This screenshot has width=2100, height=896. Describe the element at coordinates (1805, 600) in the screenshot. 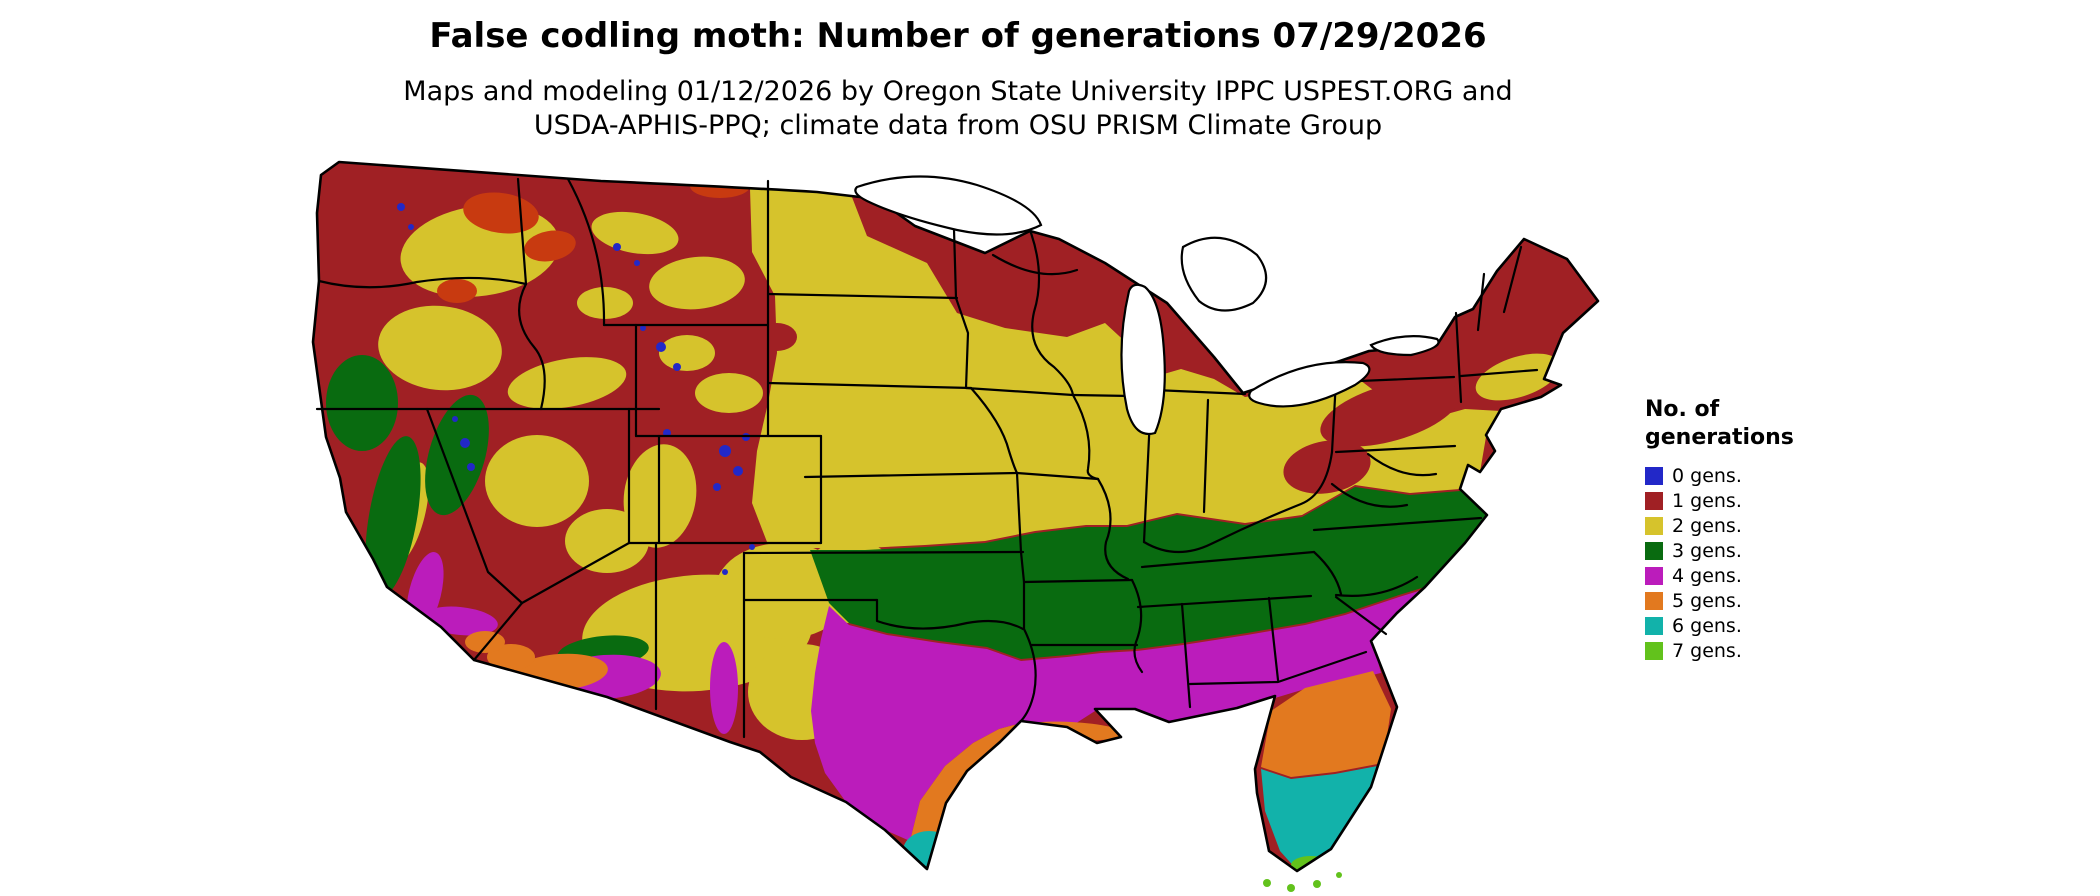

I see `legend-item-5-gens: 5 gens.` at that location.